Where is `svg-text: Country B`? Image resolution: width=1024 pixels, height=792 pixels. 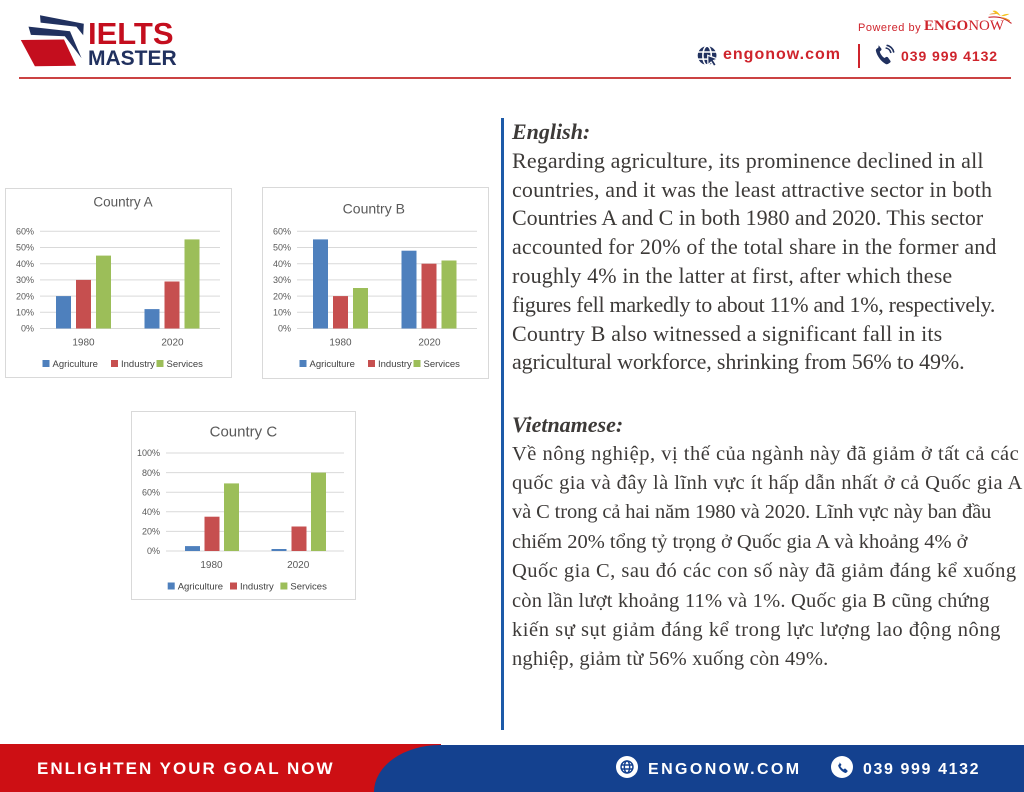
svg-text: Country B is located at coordinates (374, 208).